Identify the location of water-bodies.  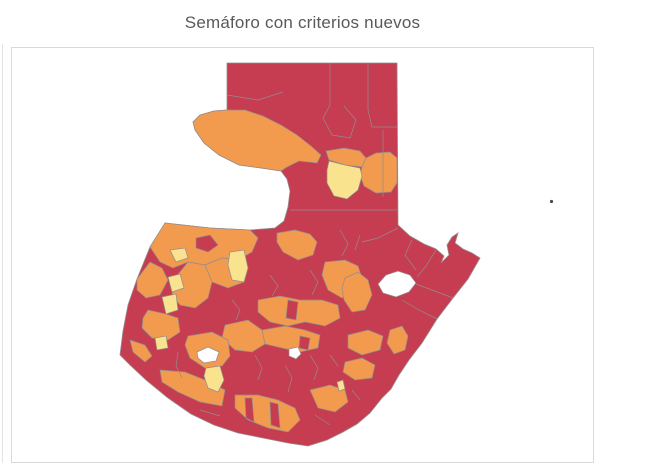
(306, 317).